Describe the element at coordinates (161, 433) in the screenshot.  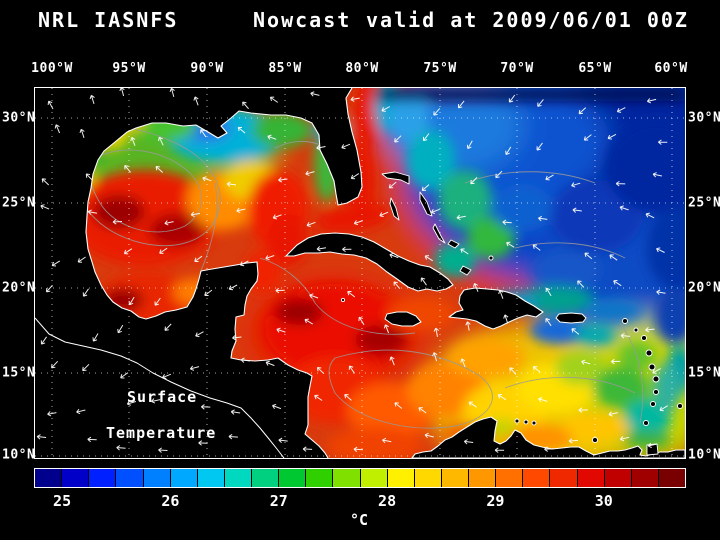
I see `map-annotation-line2: Temperature` at that location.